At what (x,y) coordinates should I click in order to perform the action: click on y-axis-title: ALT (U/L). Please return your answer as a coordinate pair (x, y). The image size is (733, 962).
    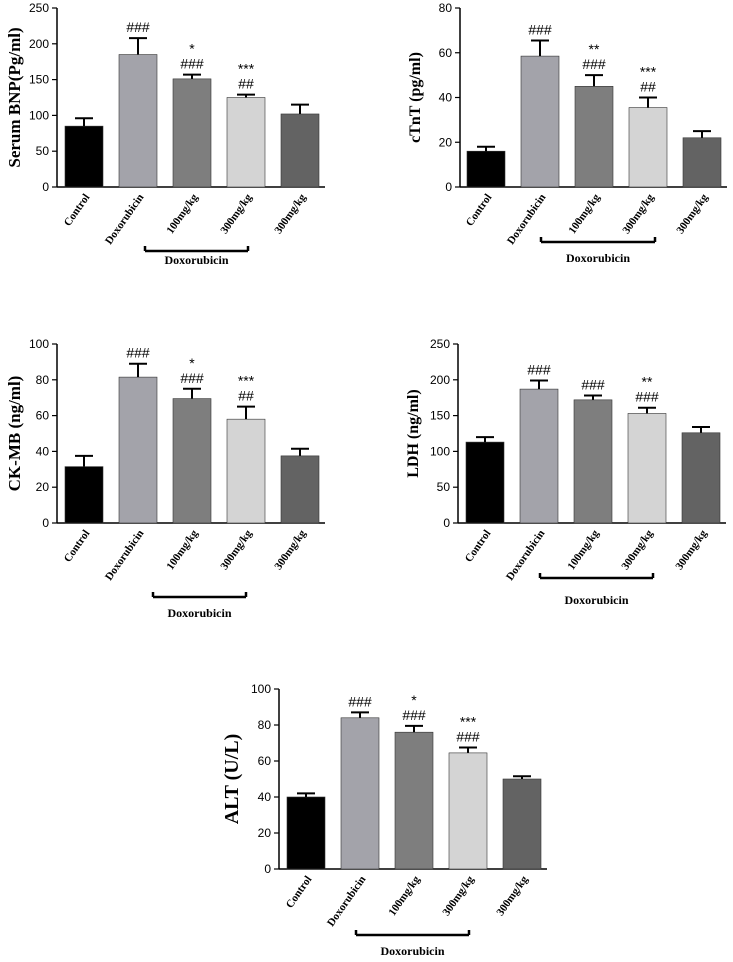
    Looking at the image, I should click on (232, 779).